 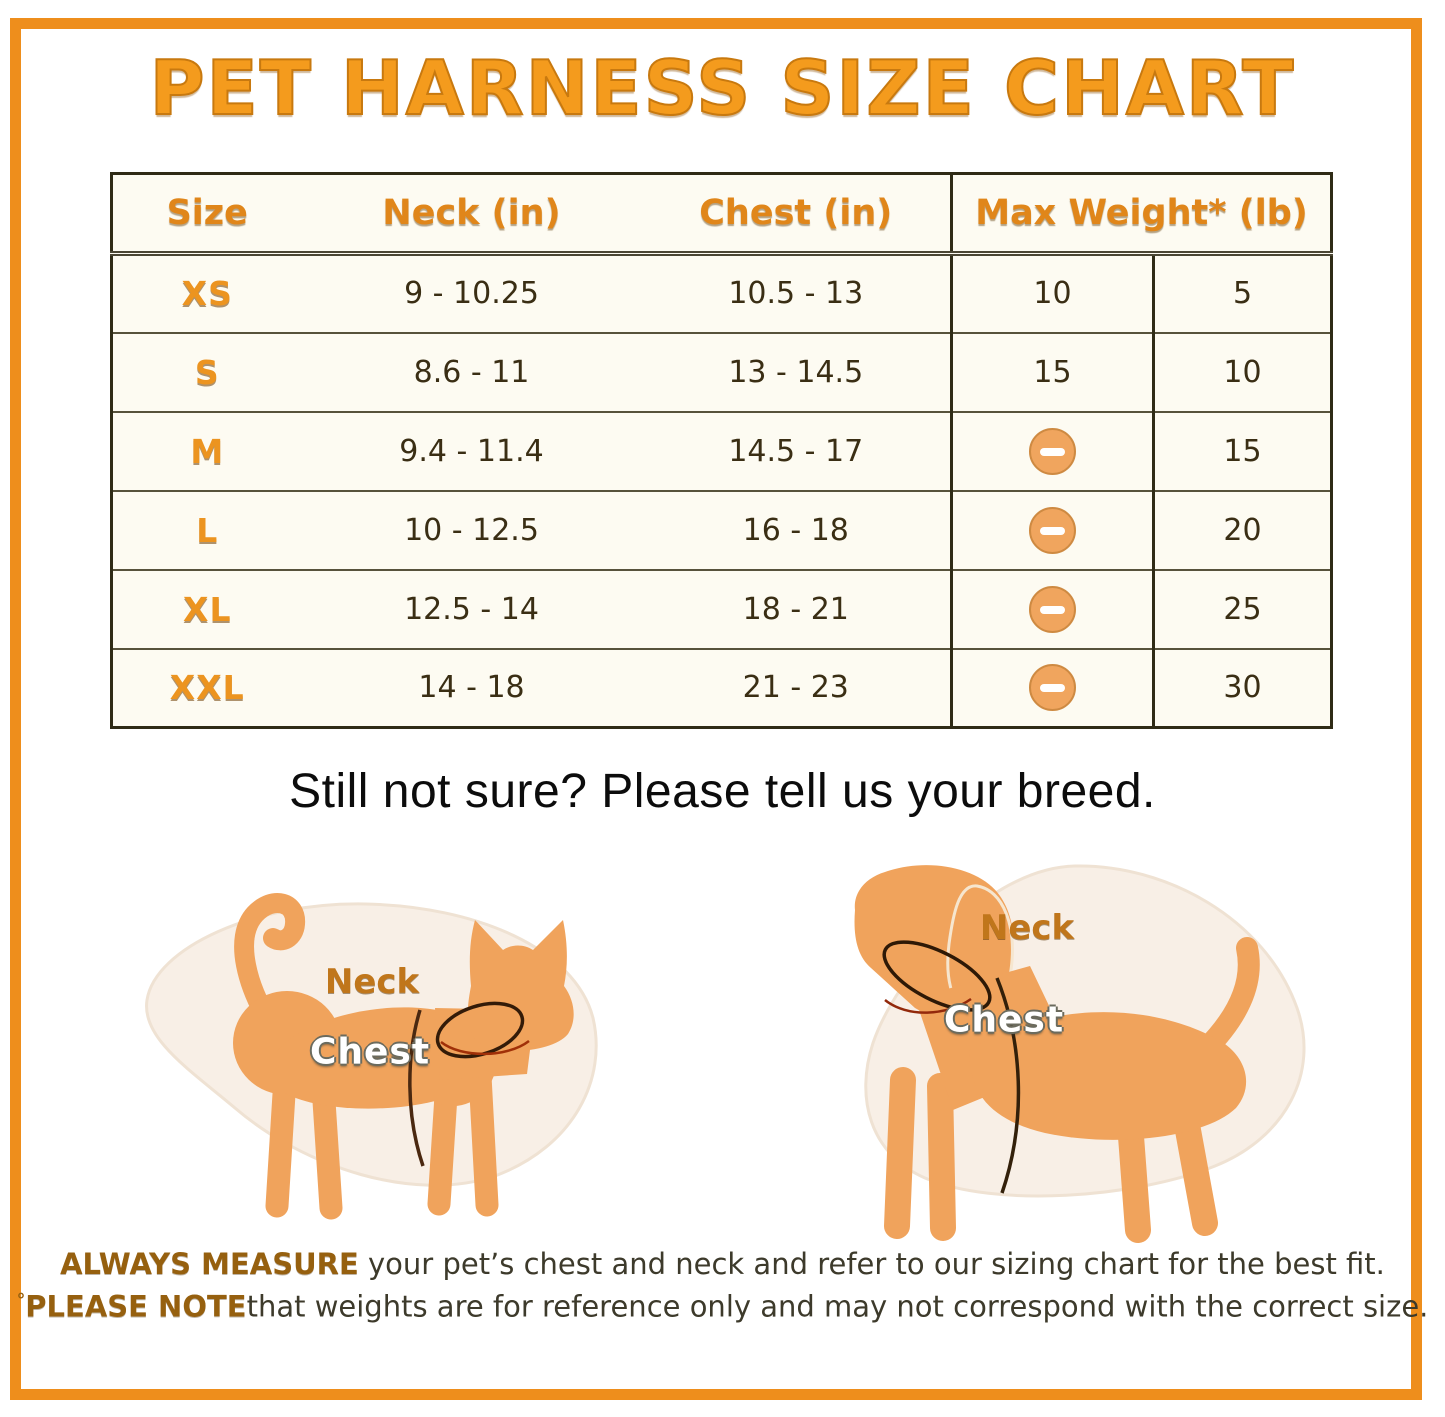 I want to click on cat-illustration, so click(x=371, y=1056).